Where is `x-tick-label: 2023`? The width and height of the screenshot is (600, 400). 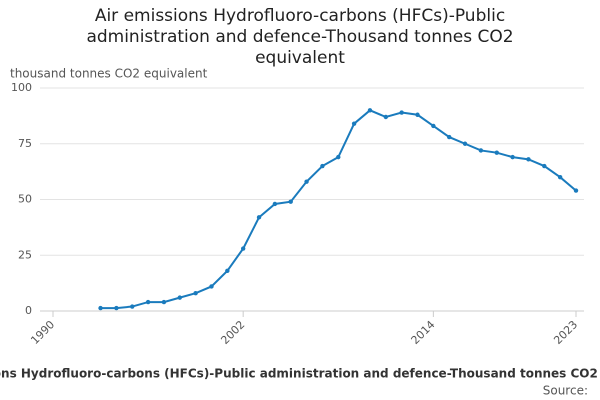
x-tick-label: 2023 is located at coordinates (565, 332).